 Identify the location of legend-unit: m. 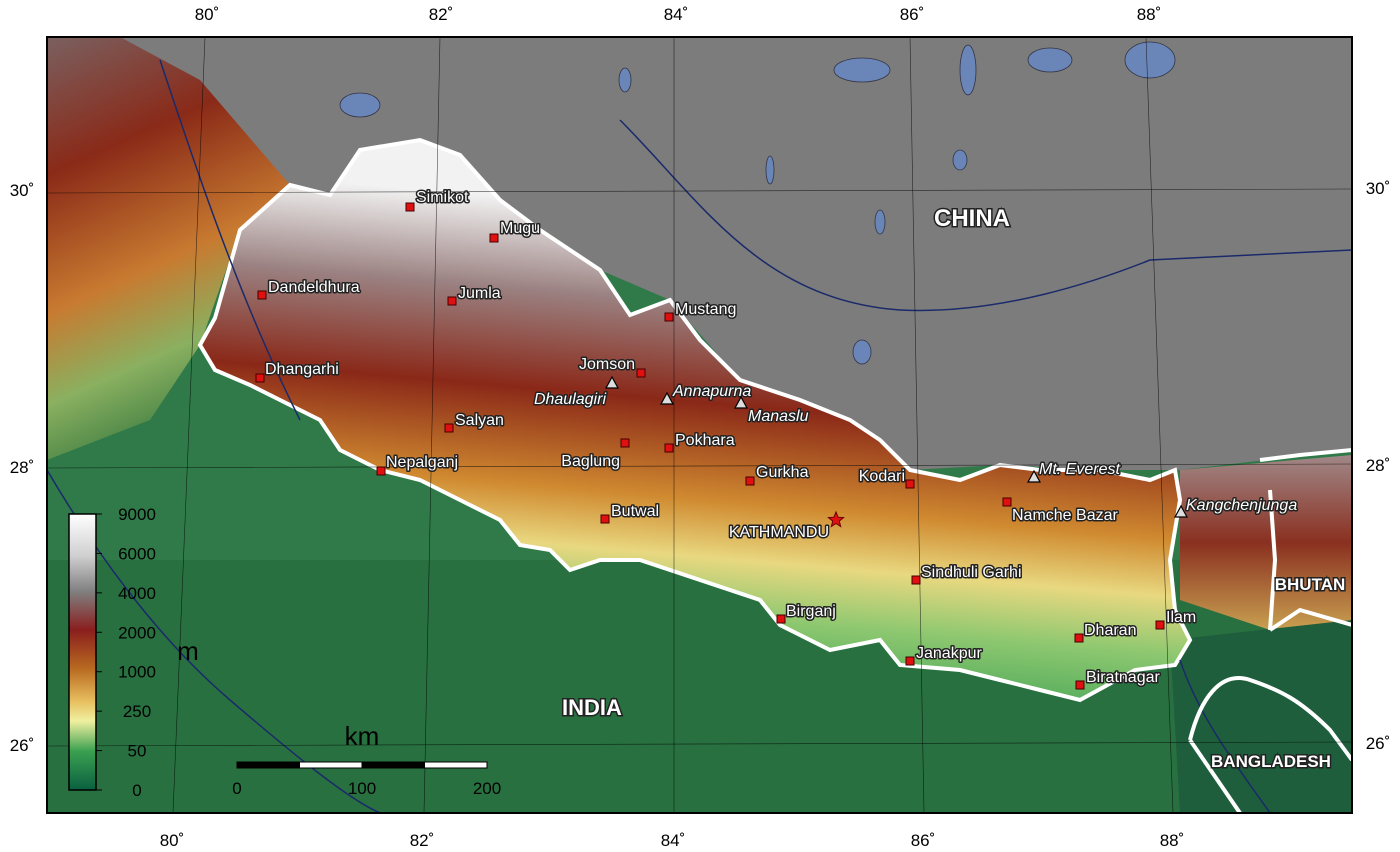
(188, 651).